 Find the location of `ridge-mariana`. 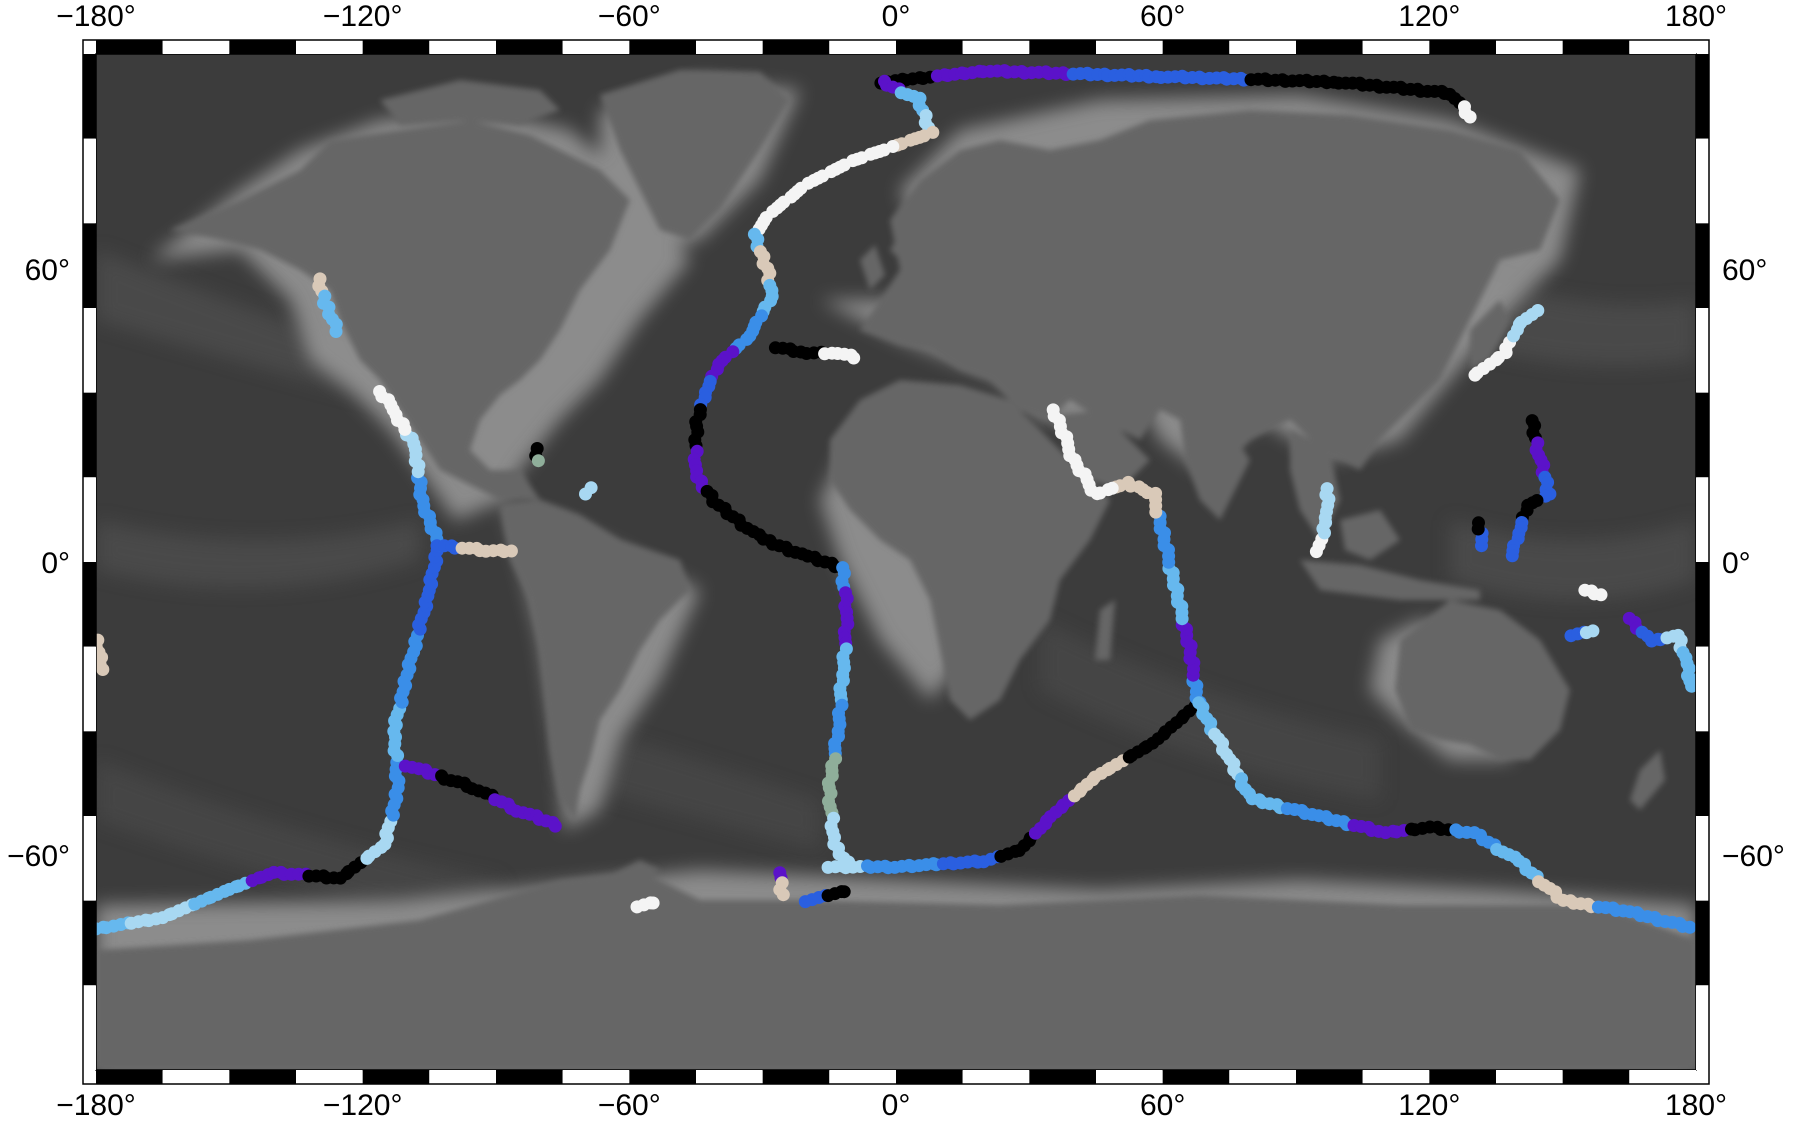

ridge-mariana is located at coordinates (1531, 488).